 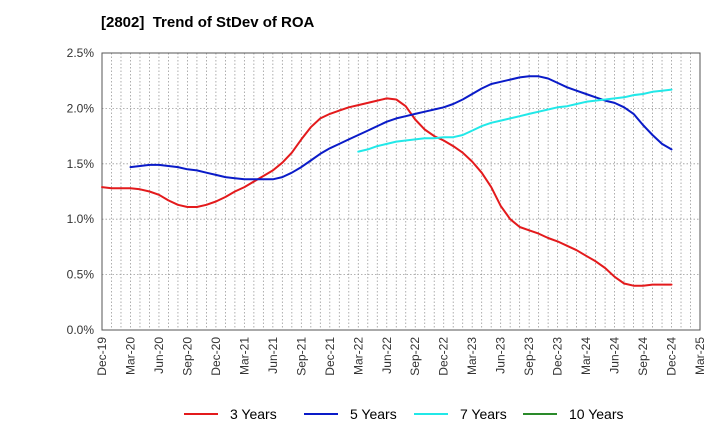 I want to click on x-tick-label: Dec-20, so click(x=216, y=356).